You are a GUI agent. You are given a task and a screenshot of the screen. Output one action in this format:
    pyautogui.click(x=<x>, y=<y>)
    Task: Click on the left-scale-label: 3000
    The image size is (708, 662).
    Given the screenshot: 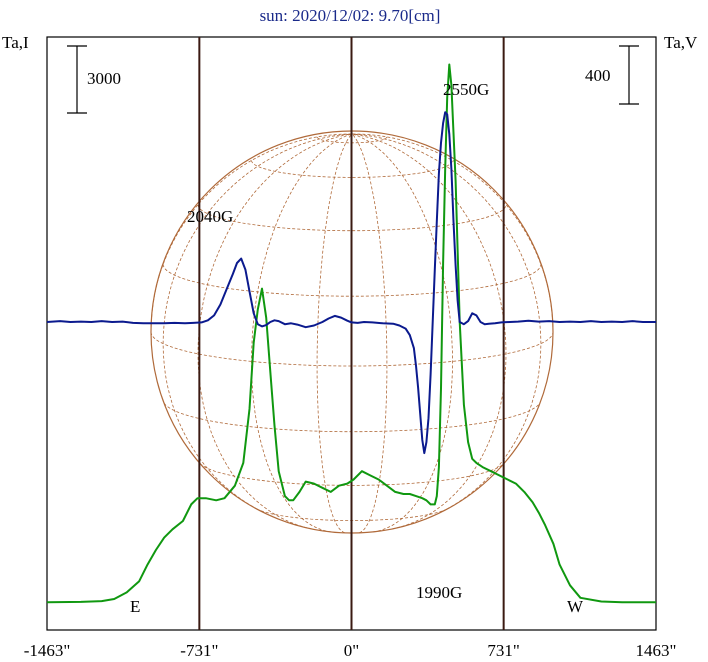 What is the action you would take?
    pyautogui.click(x=104, y=78)
    